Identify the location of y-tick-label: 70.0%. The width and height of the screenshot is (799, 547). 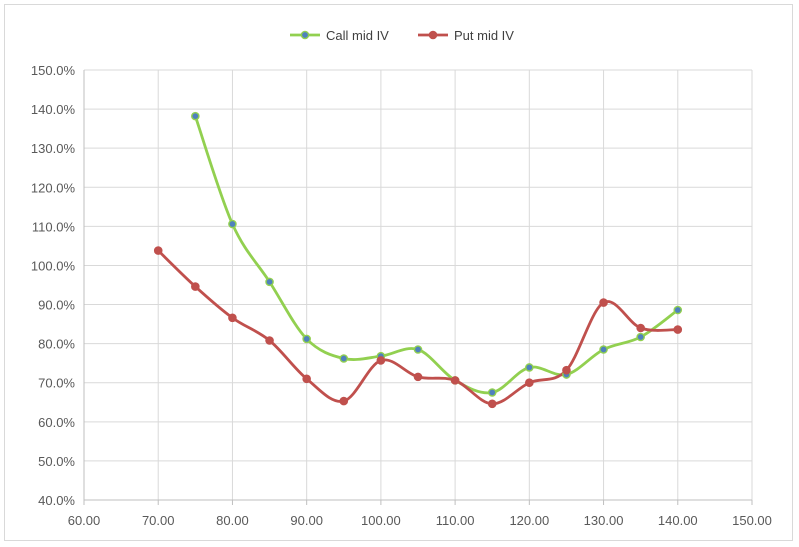
(56, 383).